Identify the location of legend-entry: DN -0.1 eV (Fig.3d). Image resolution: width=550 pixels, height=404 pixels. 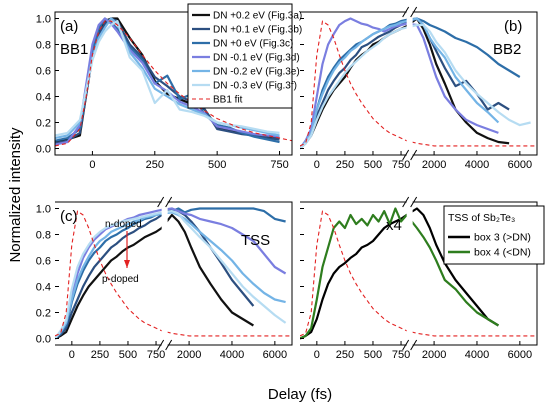
(256, 58).